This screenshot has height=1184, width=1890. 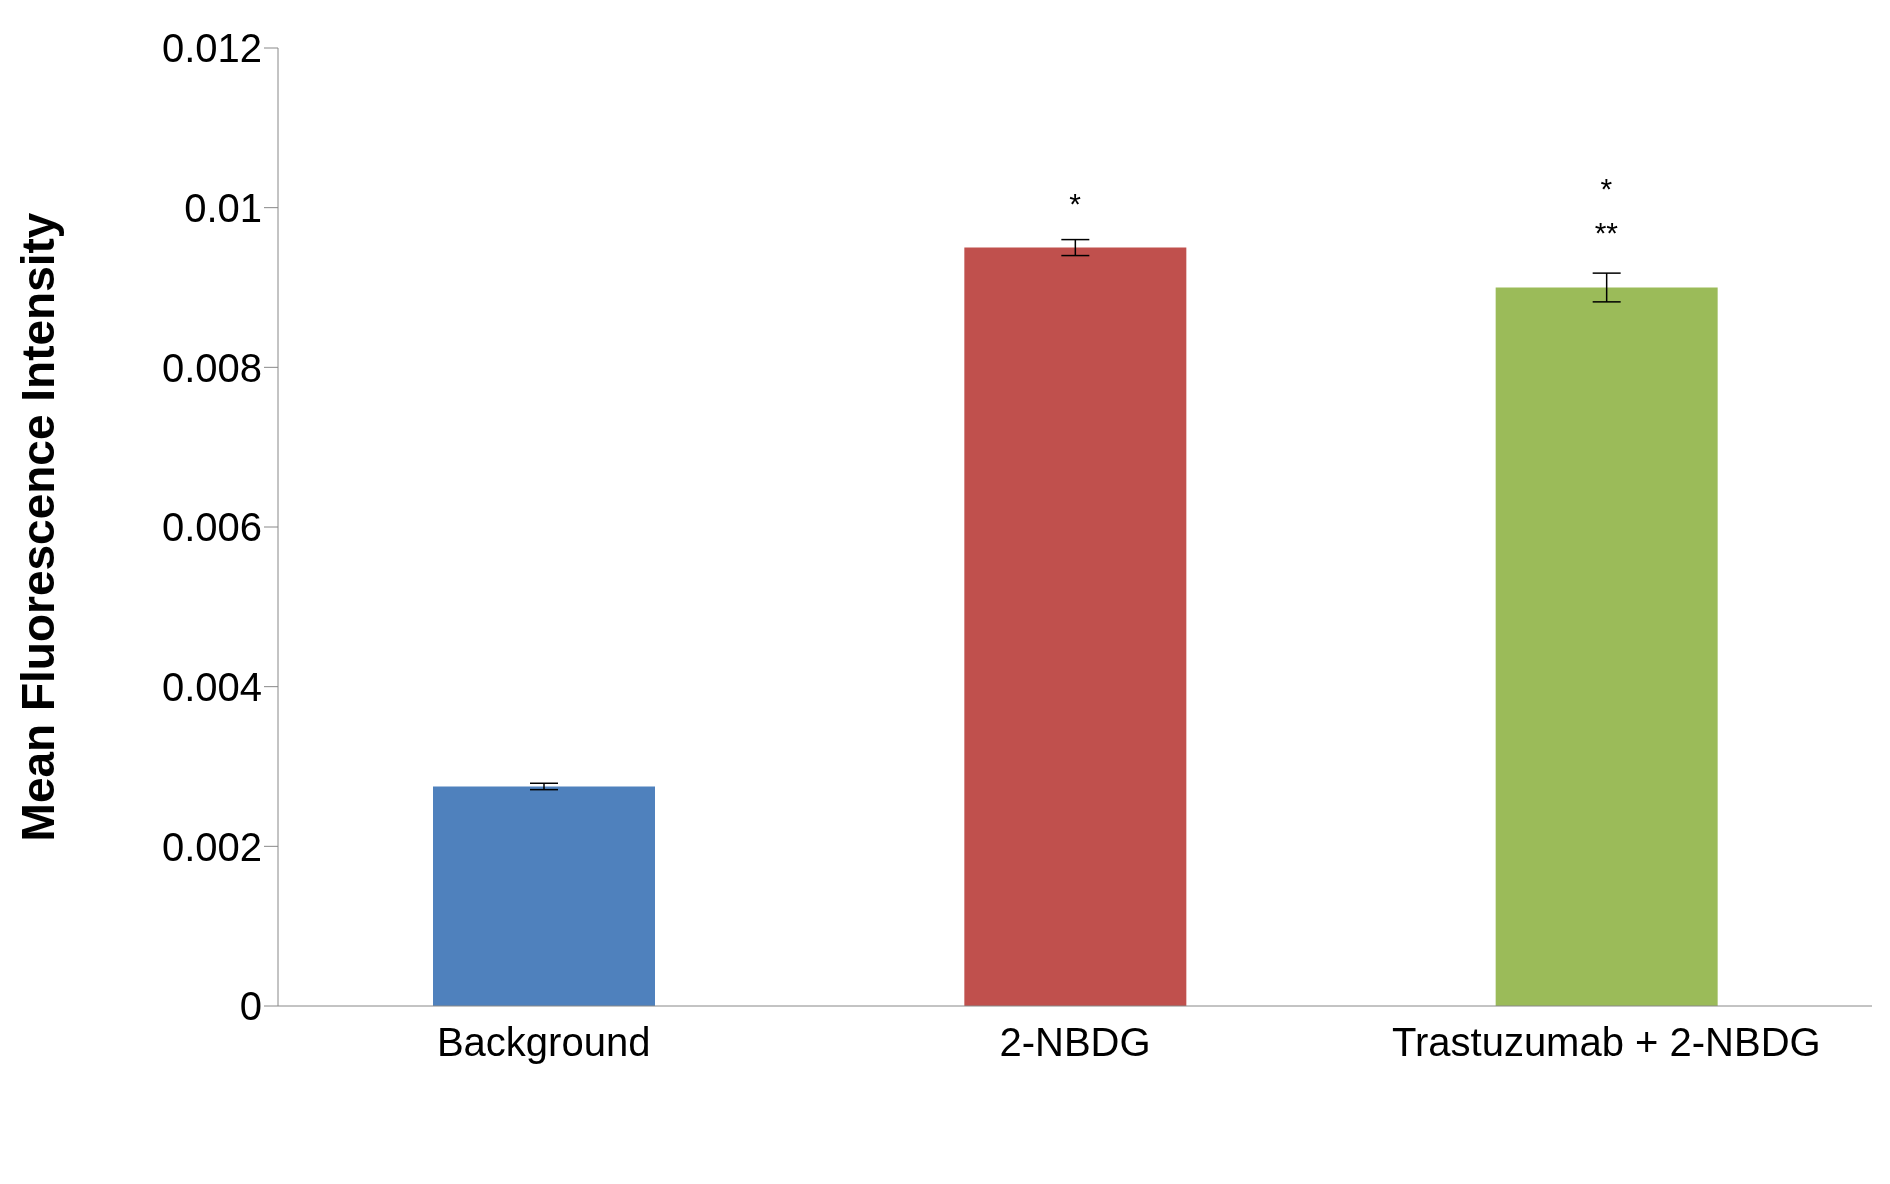 I want to click on y-tick-label: 0.002, so click(x=211, y=846).